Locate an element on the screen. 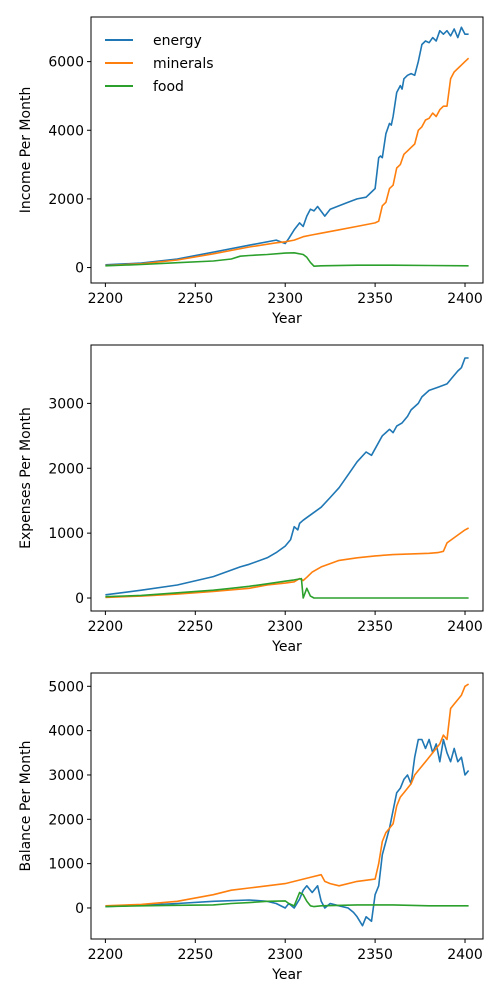  y-axis-label: Income Per Month is located at coordinates (26, 150).